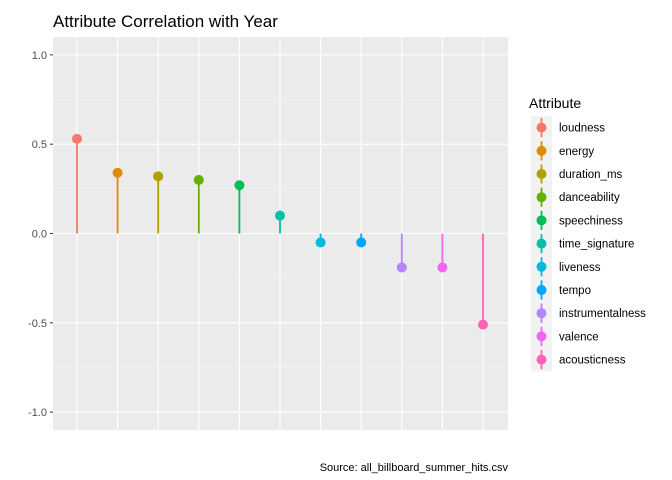 This screenshot has height=480, width=672. I want to click on point-danceability, so click(198, 179).